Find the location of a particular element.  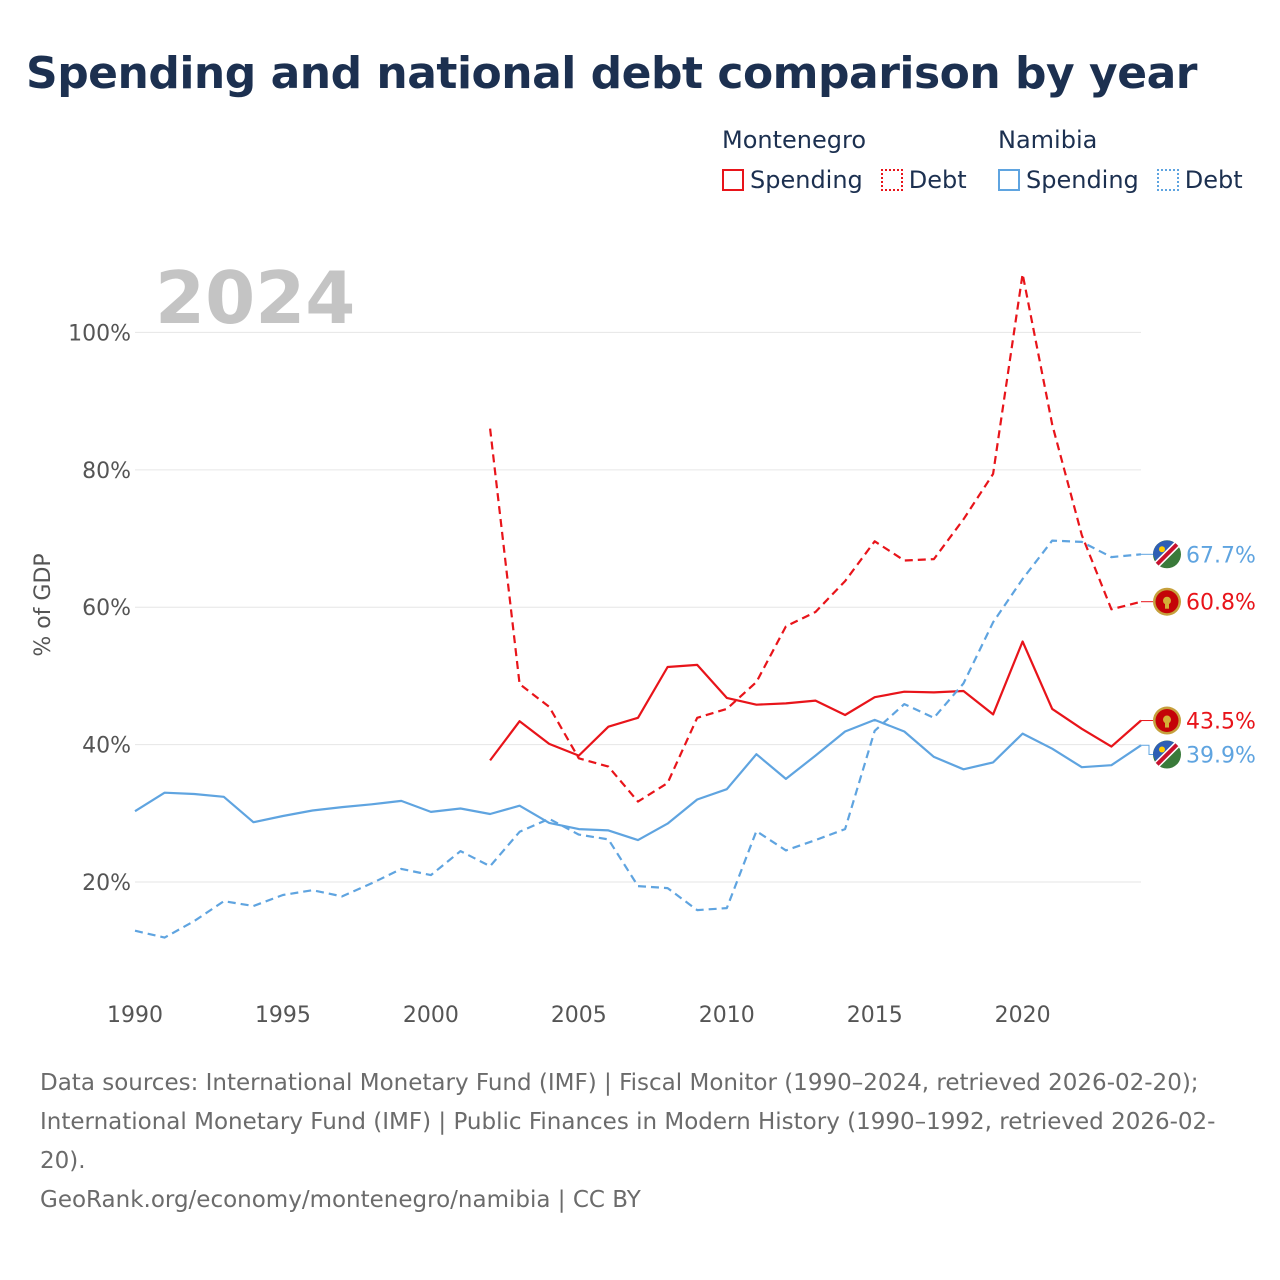

legend-item-montenegro-spending: Spending is located at coordinates (792, 180).